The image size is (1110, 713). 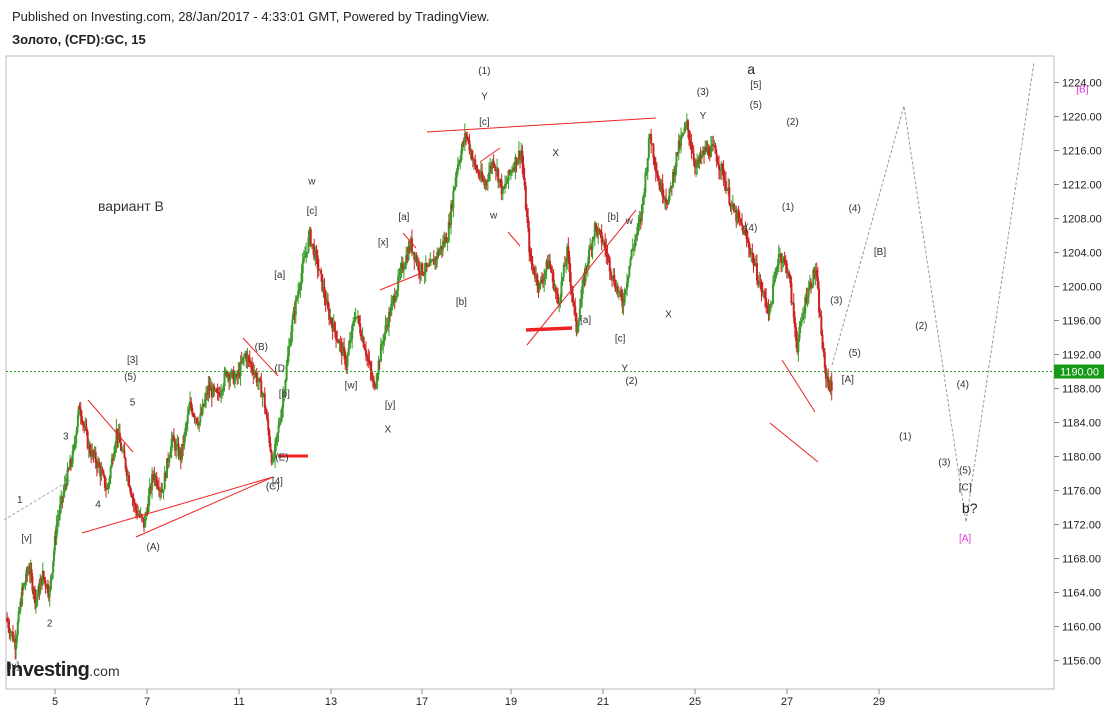 I want to click on wave-label: [C], so click(x=965, y=487).